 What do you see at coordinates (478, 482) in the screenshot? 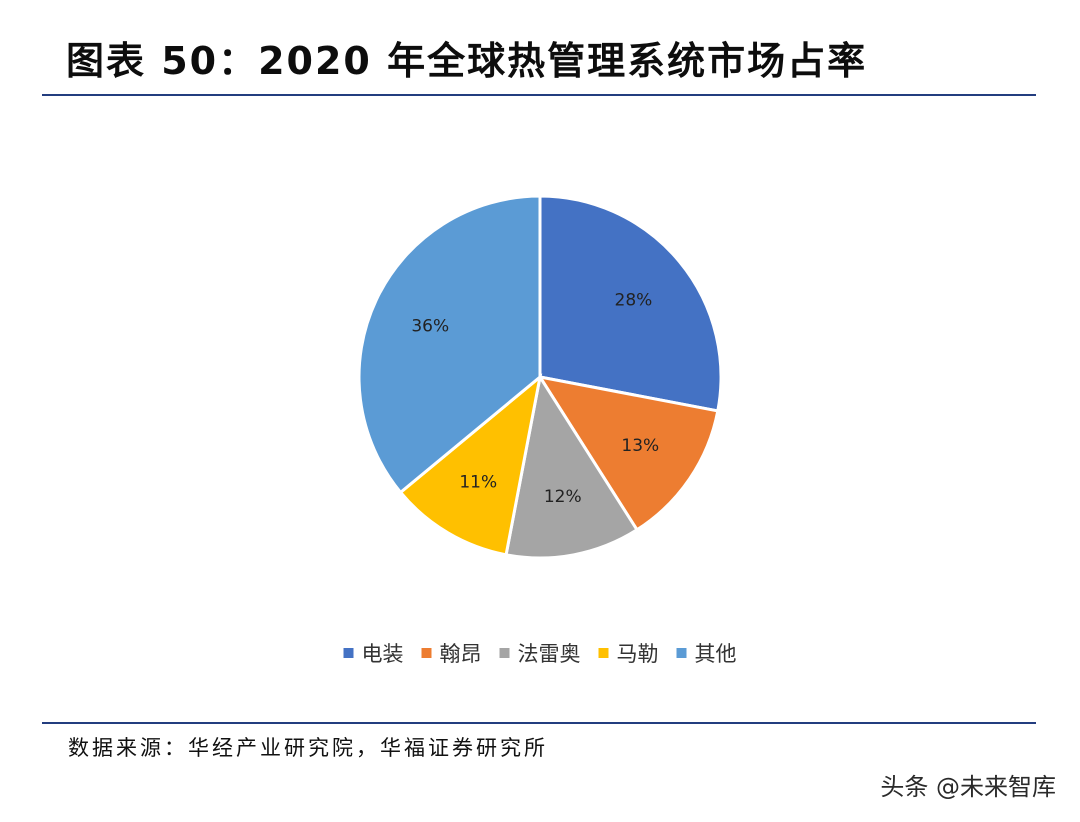
I see `slice-data-label: 11%` at bounding box center [478, 482].